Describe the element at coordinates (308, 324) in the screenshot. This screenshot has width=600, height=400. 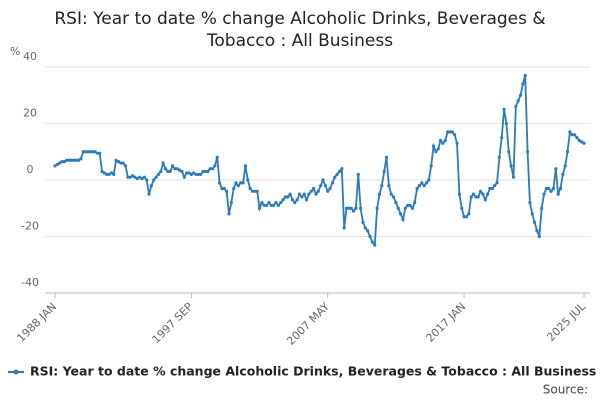
I see `x-tick-label: 2007 MAY` at that location.